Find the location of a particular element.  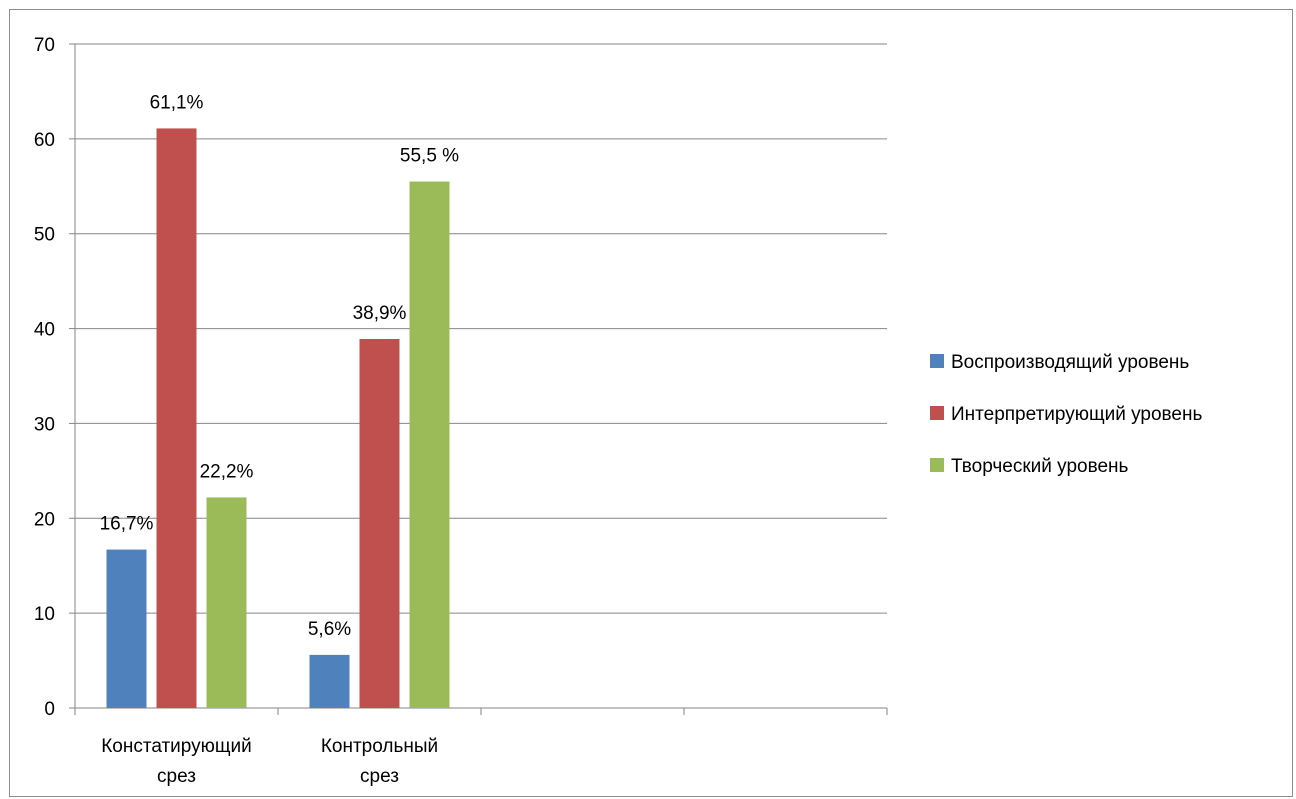

data-label: 16,7% is located at coordinates (127, 524).